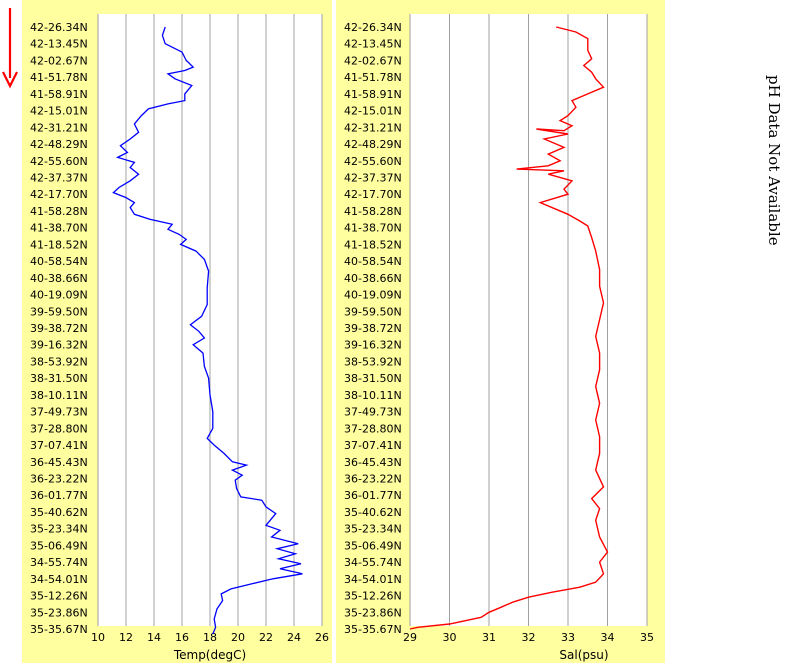 The width and height of the screenshot is (787, 667). What do you see at coordinates (373, 228) in the screenshot?
I see `sal-lat-label: 41-38.70N` at bounding box center [373, 228].